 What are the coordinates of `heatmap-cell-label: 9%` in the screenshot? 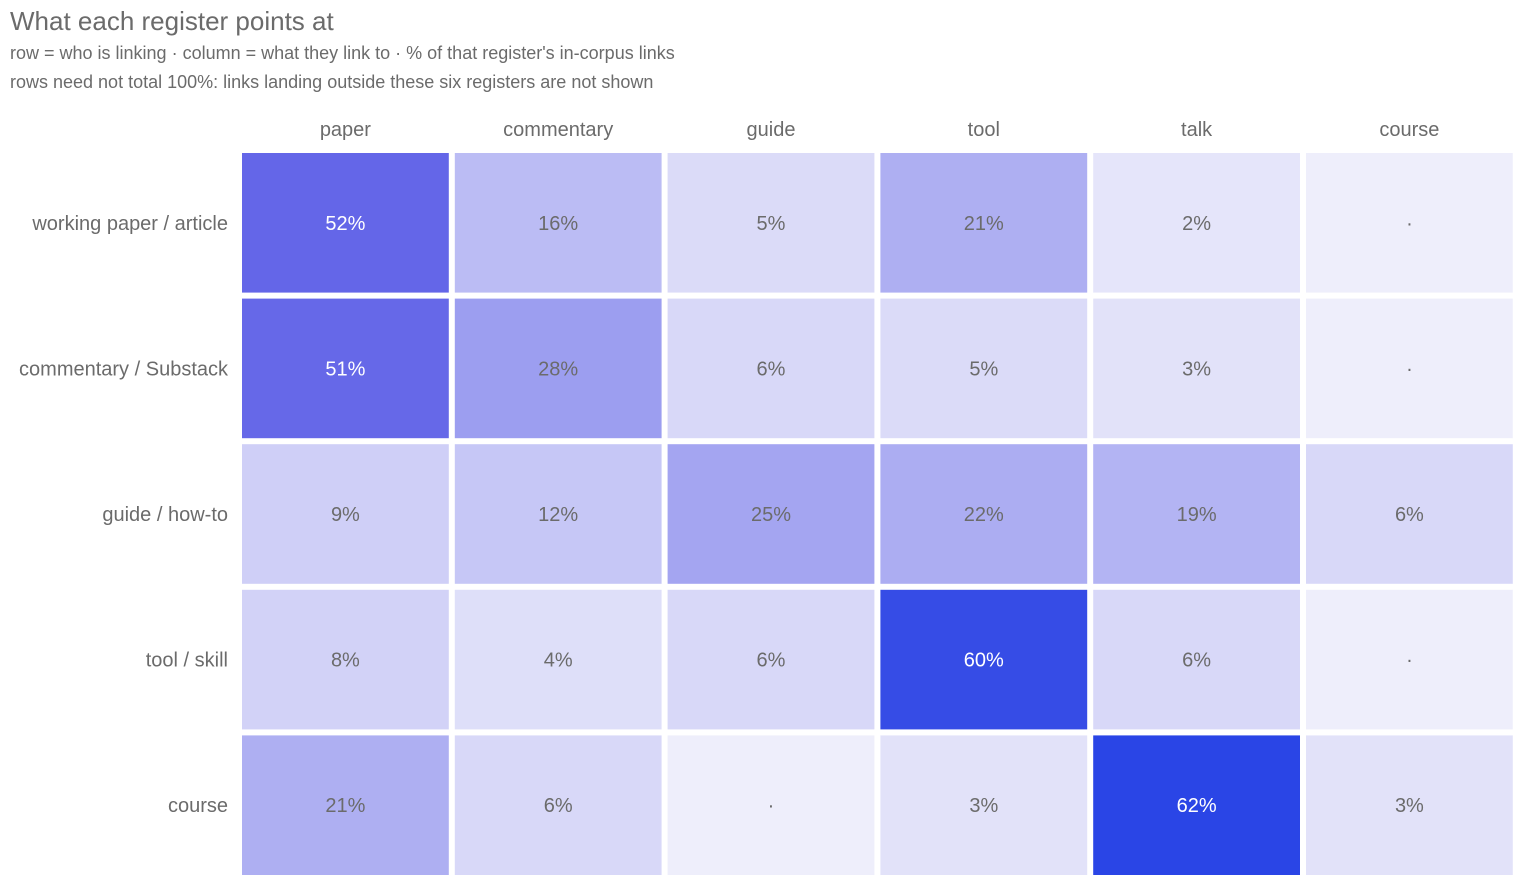 It's located at (345, 515).